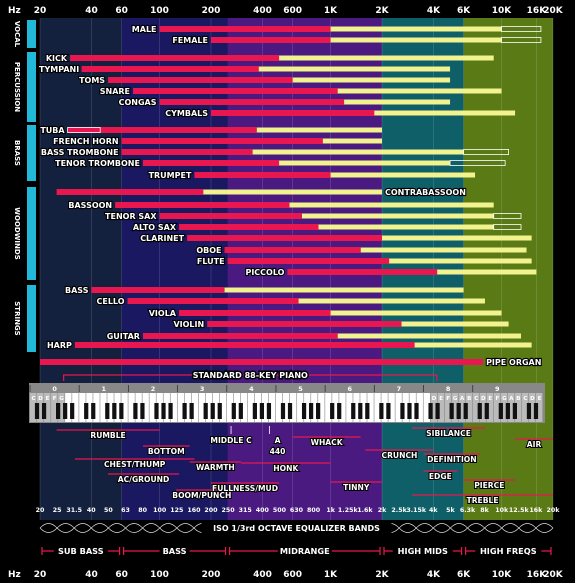 The width and height of the screenshot is (575, 583). Describe the element at coordinates (250, 377) in the screenshot. I see `piano-range-bracket` at that location.